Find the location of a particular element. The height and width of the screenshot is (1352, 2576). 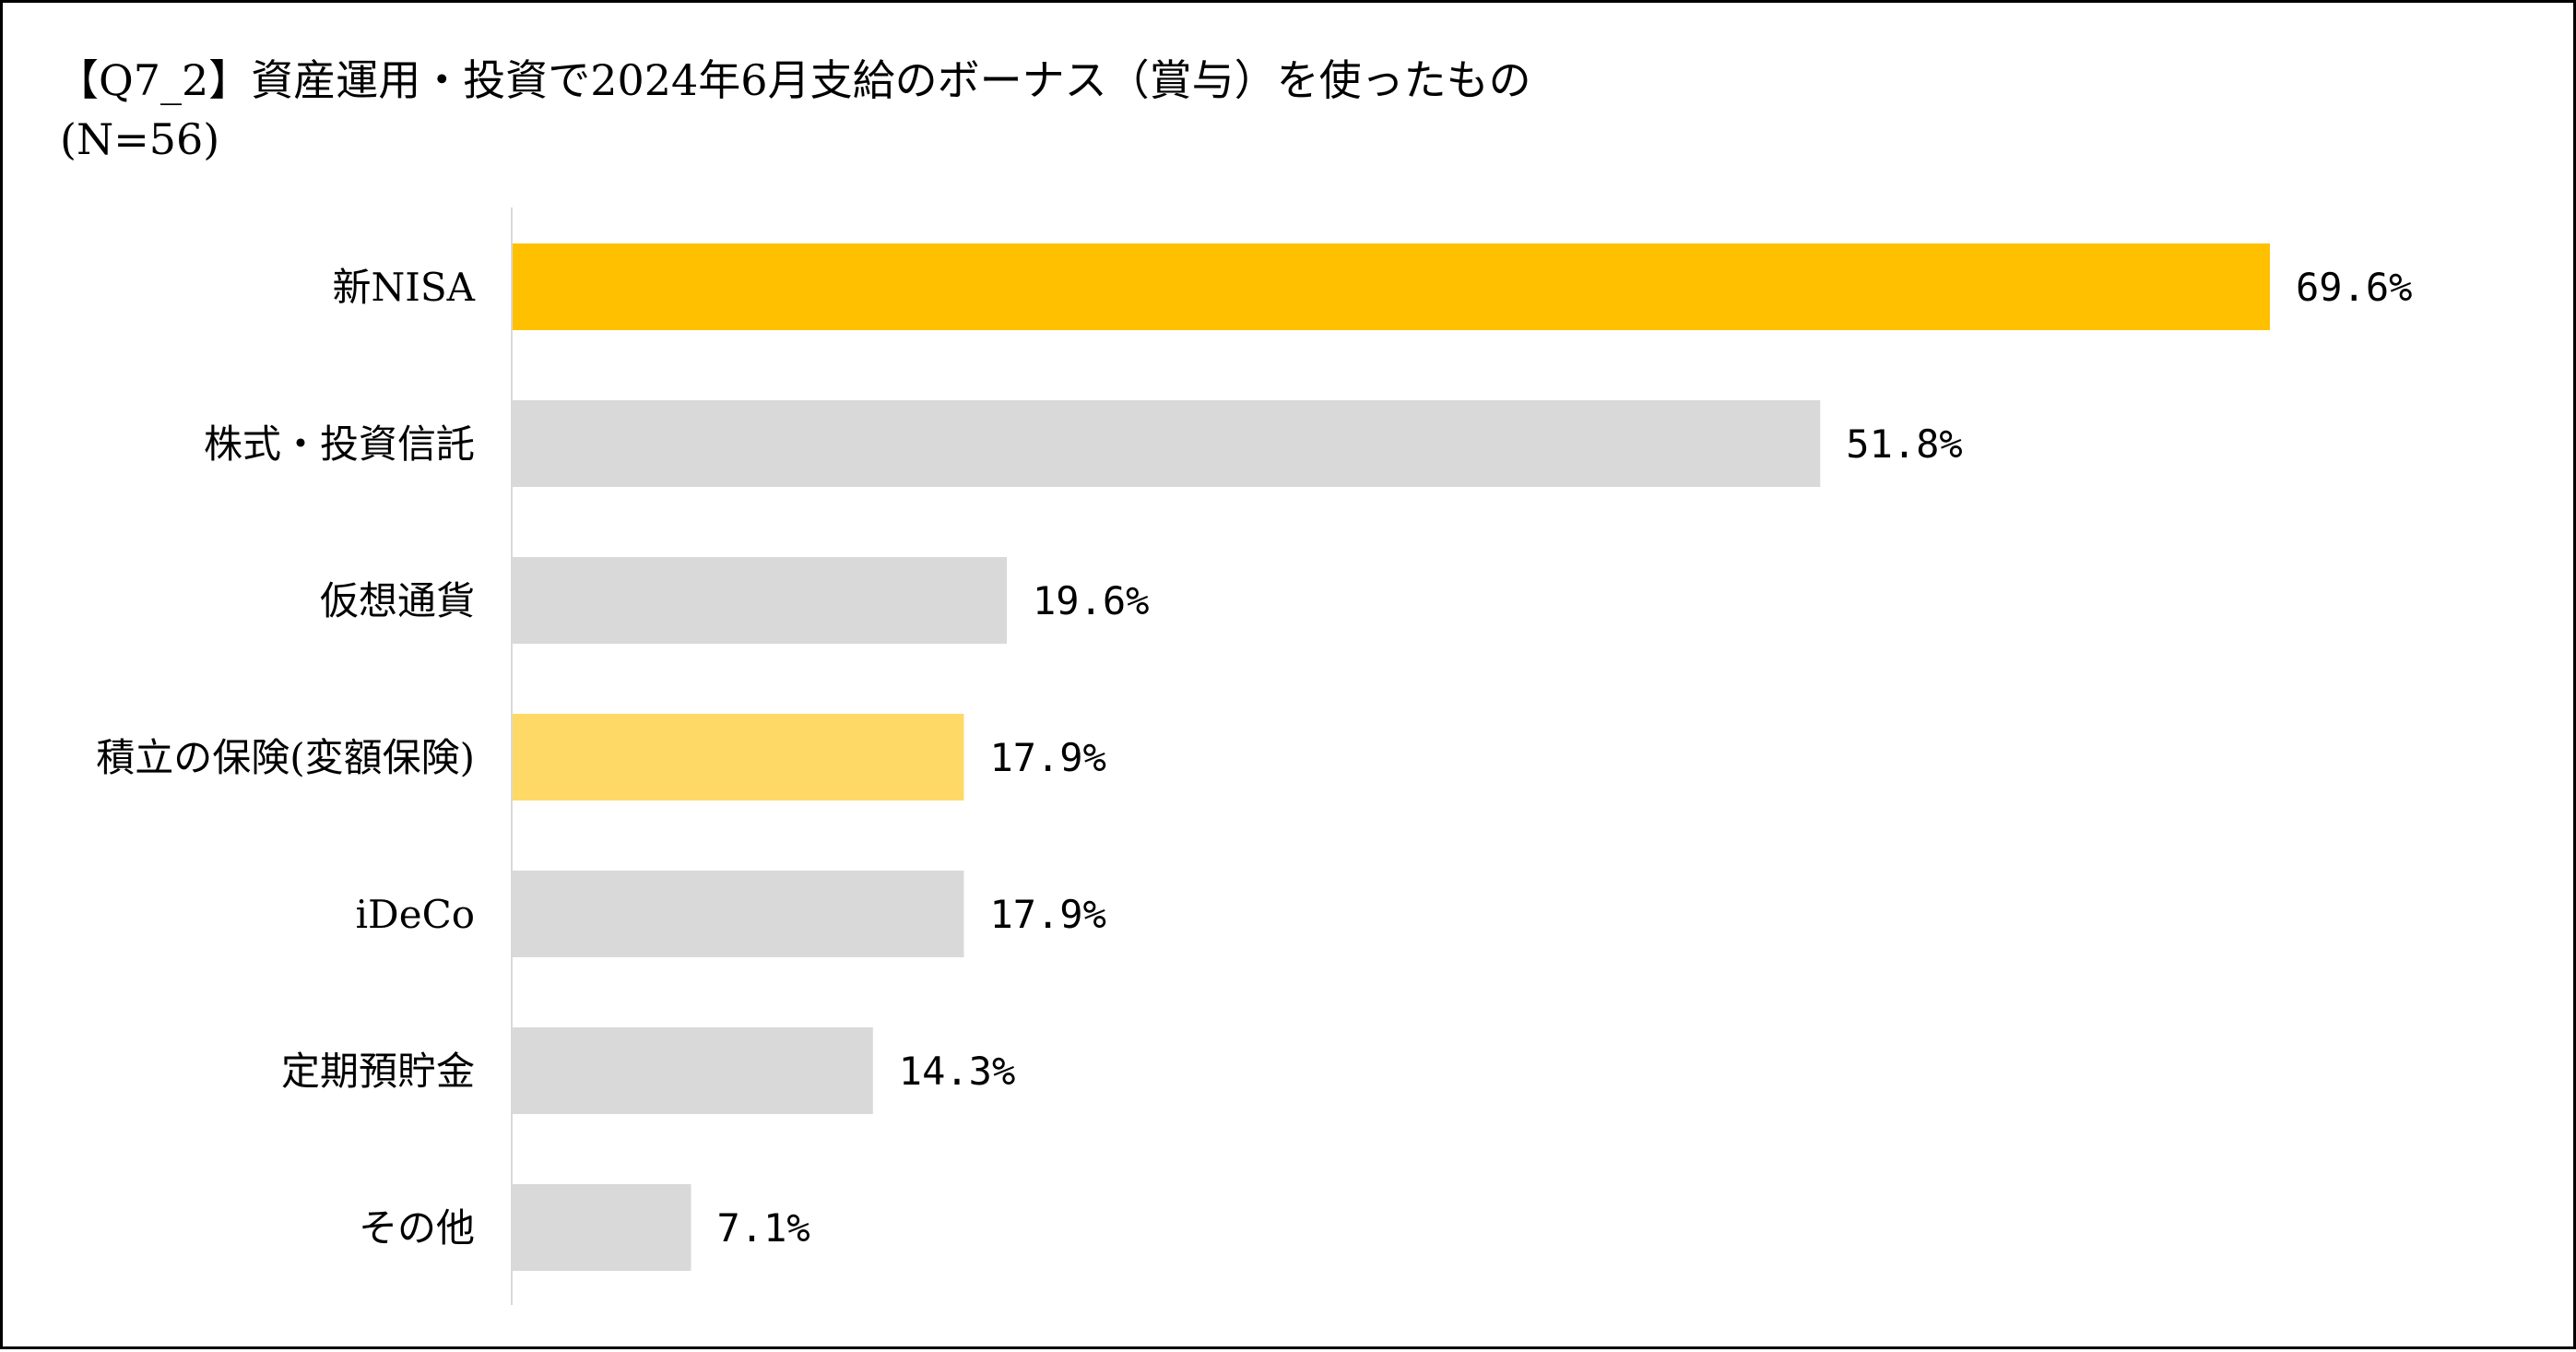

value-label-1: 51.8% is located at coordinates (1904, 444).